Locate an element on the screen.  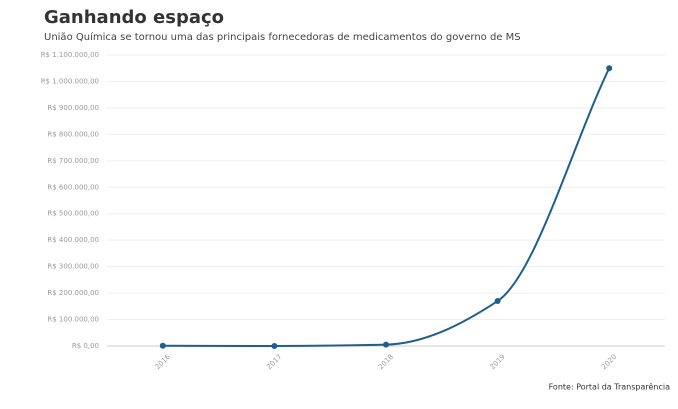
y-tick-label: R$ 200.000,00 is located at coordinates (73, 293).